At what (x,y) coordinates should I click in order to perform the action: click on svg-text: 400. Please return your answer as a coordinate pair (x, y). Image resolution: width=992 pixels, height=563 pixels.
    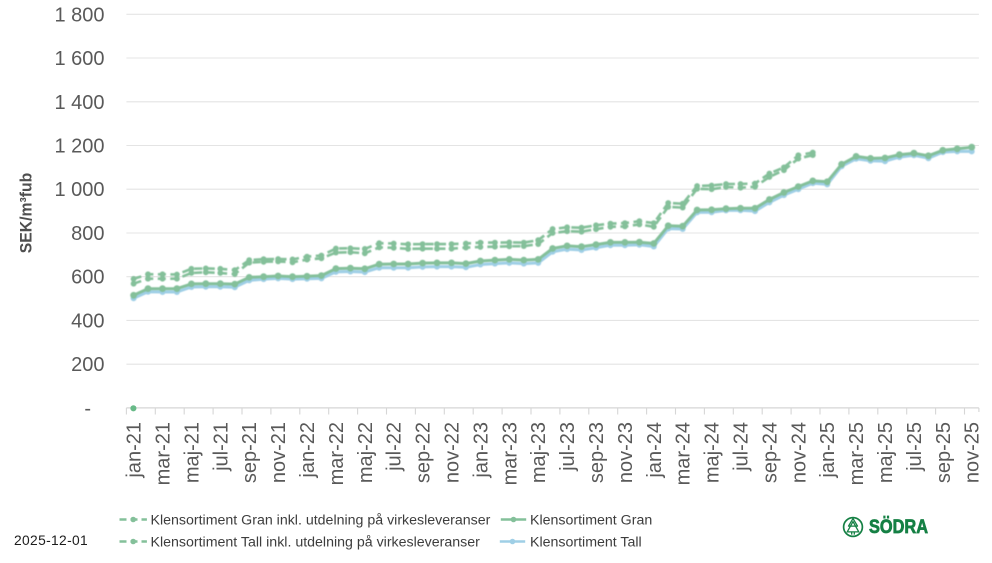
    Looking at the image, I should click on (87, 321).